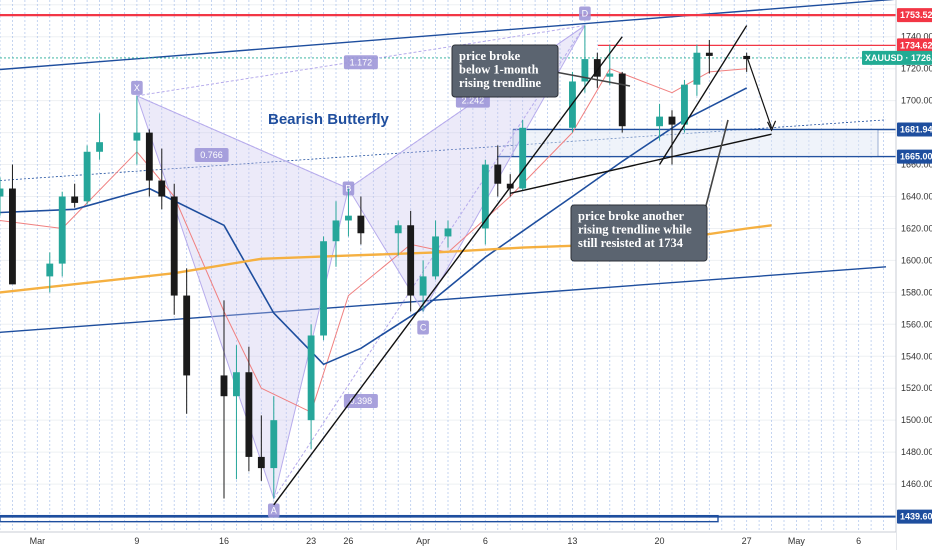  I want to click on price-tag-text: 1665.00, so click(916, 157).